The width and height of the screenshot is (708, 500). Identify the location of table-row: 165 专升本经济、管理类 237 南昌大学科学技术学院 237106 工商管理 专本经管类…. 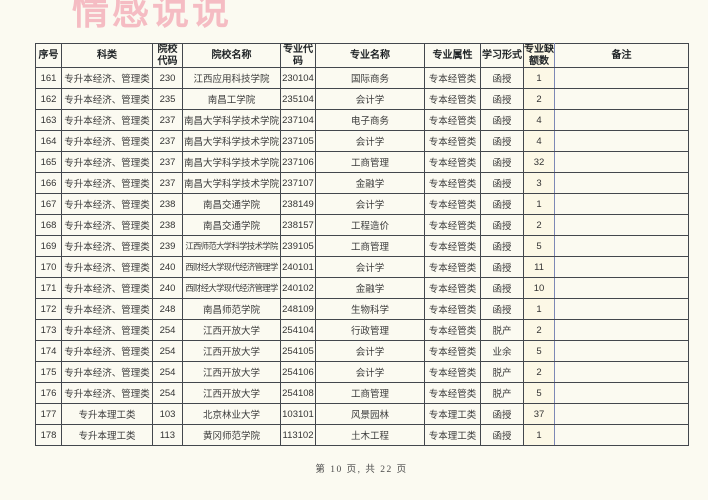
(362, 162).